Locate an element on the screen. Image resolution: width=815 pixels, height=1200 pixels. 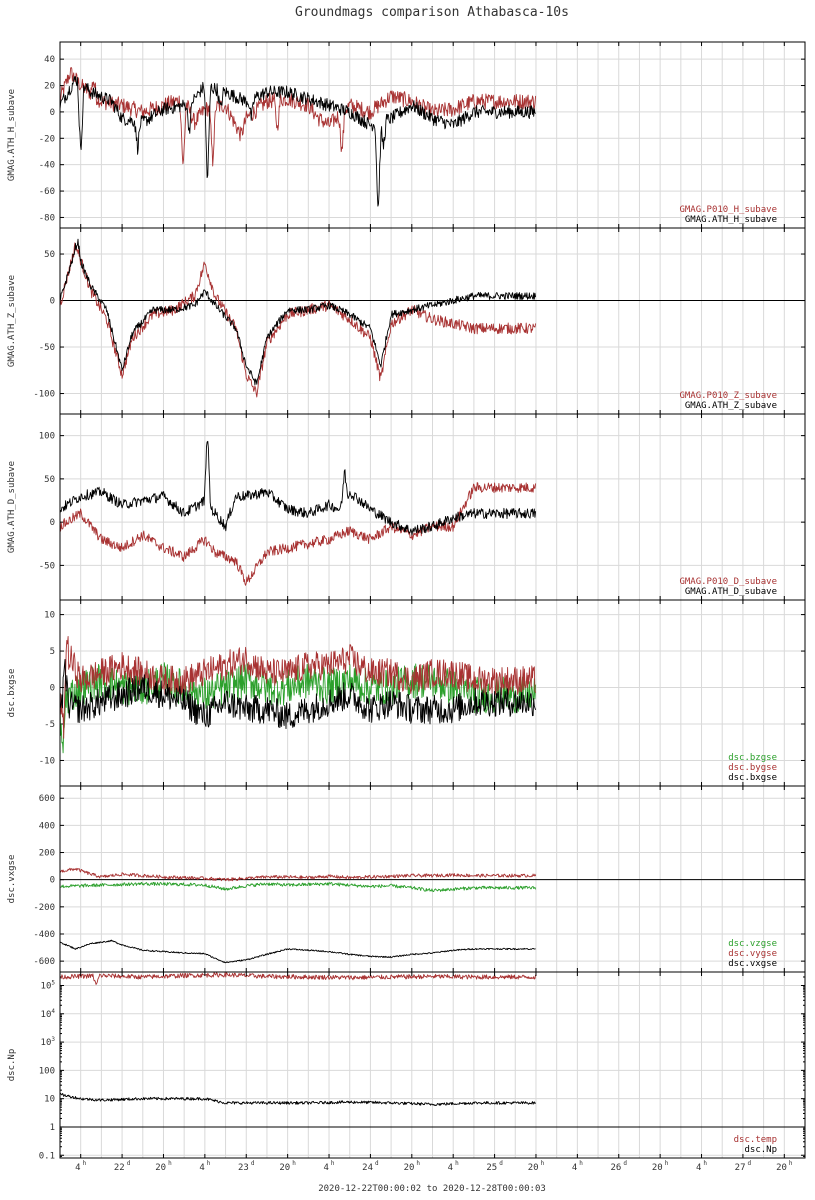
y-axis-label: dsc.Np is located at coordinates (12, 1065).